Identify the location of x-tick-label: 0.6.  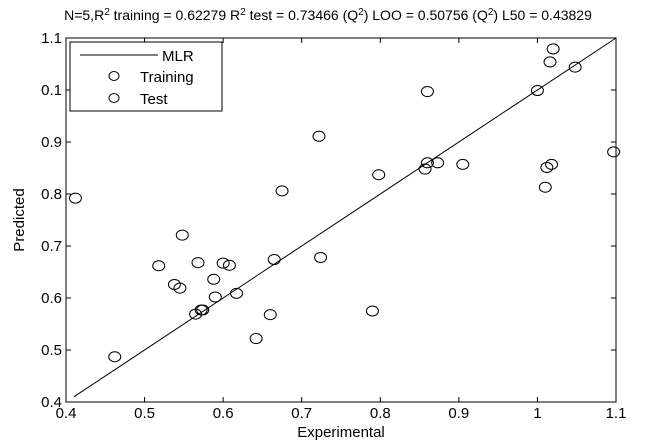
(223, 413).